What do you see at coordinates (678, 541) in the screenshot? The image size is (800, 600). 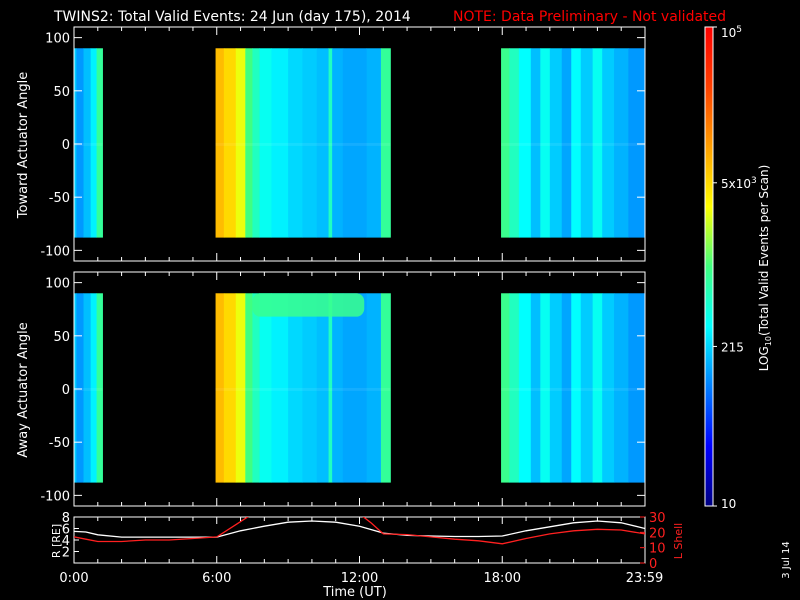 I see `lshell-ylabel: L Shell` at bounding box center [678, 541].